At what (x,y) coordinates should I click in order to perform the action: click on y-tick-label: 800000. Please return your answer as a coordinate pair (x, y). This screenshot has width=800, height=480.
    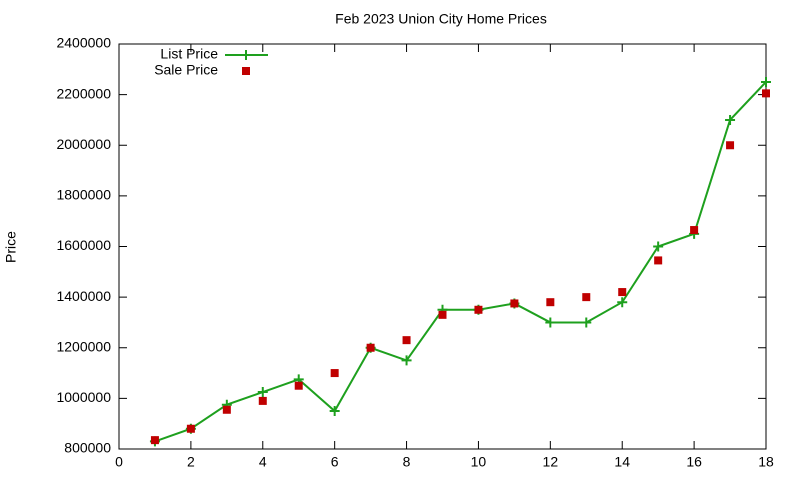
    Looking at the image, I should click on (87, 448).